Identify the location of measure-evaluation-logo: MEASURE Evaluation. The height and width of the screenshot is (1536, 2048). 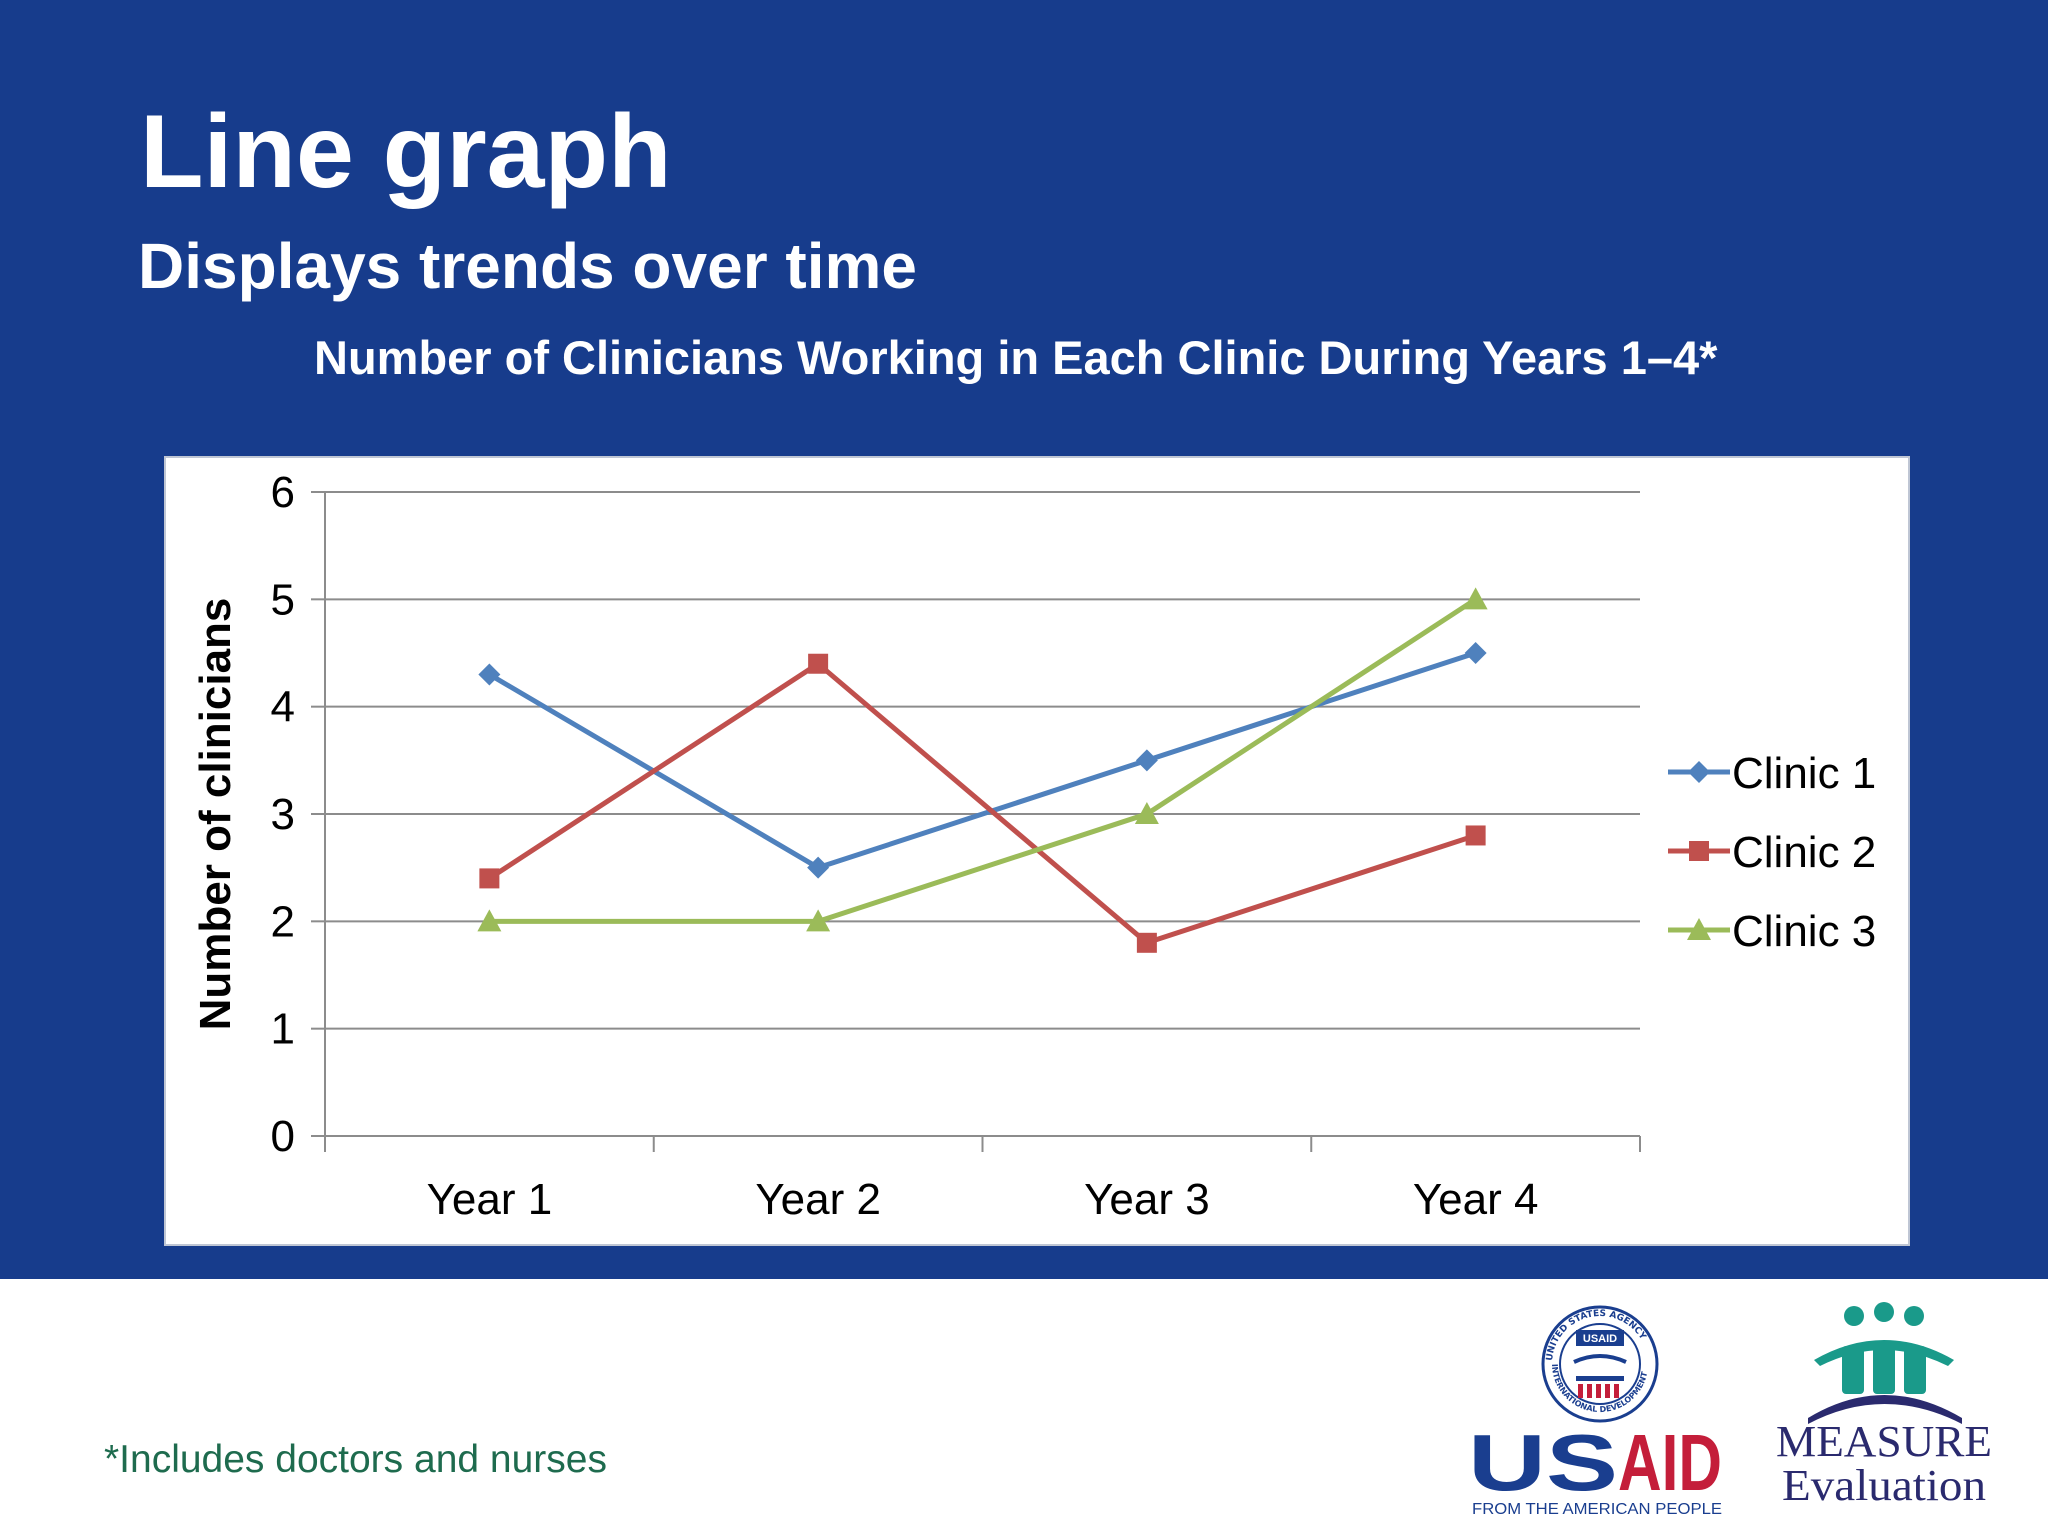
(1884, 1406).